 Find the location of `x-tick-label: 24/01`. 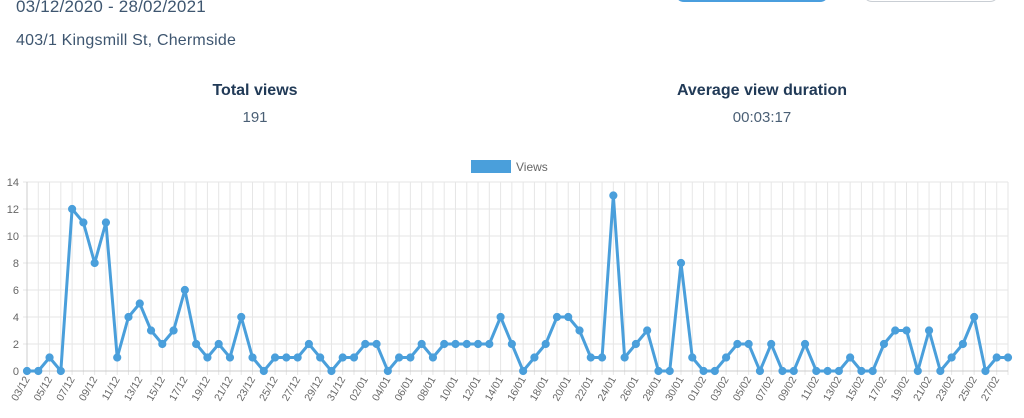

x-tick-label: 24/01 is located at coordinates (607, 388).